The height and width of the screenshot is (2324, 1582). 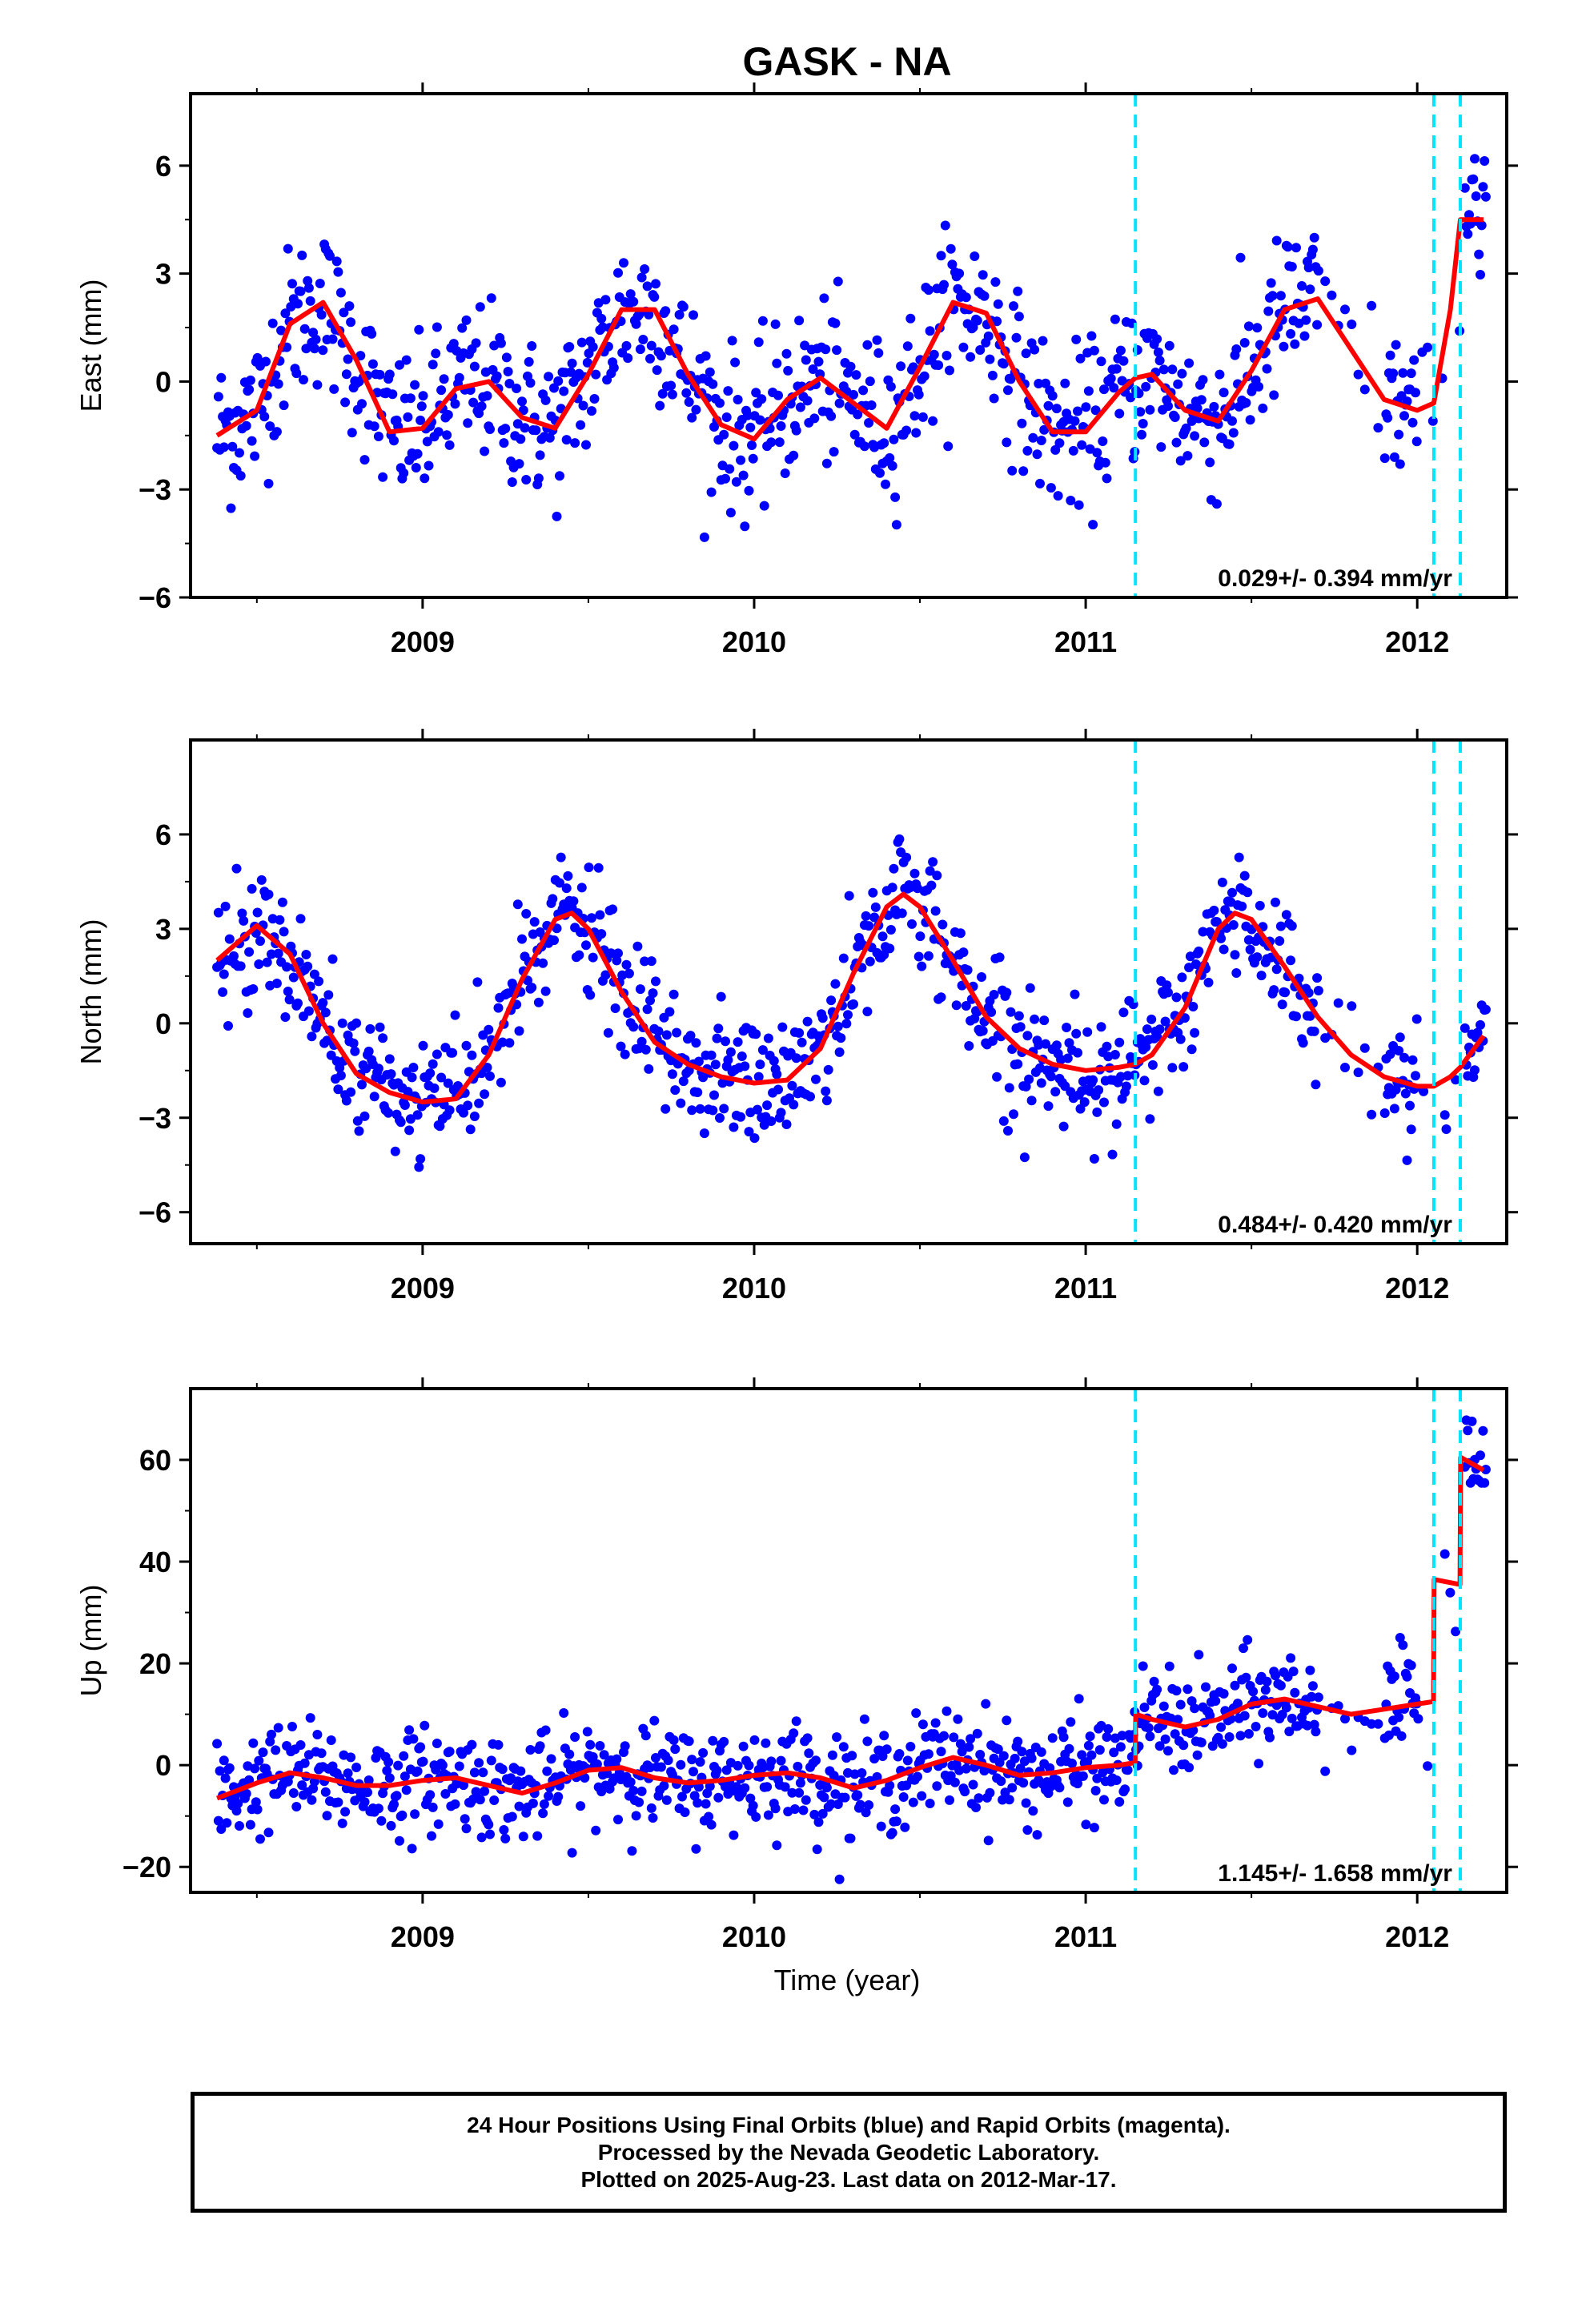 I want to click on x-tick-label: 2009, so click(x=423, y=1936).